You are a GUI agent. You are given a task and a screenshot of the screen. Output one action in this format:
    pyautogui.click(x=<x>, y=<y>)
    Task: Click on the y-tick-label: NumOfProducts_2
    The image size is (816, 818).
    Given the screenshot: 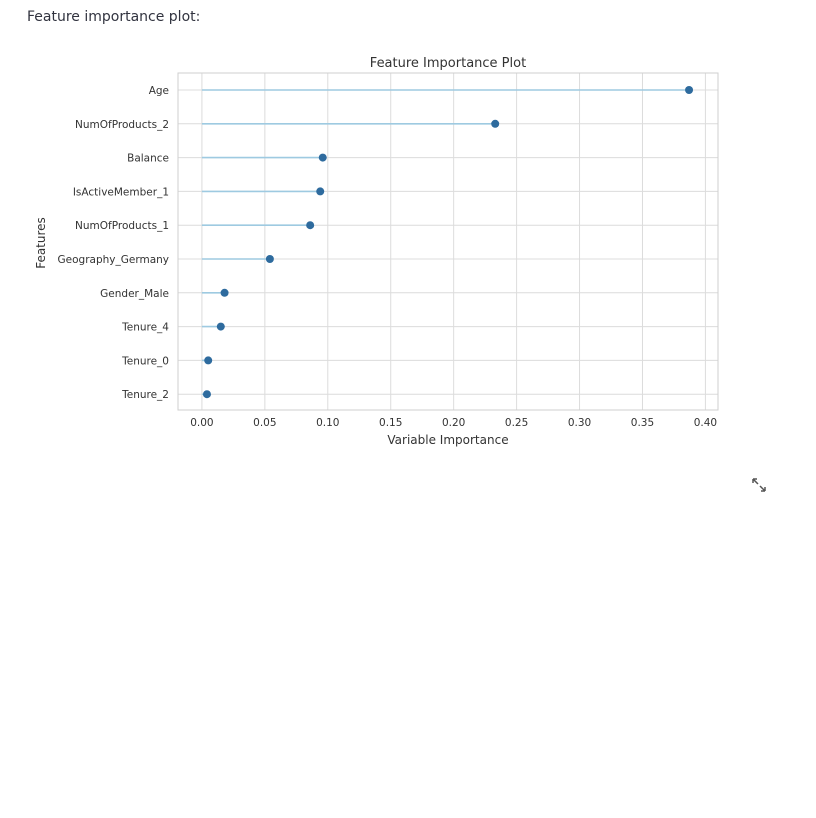 What is the action you would take?
    pyautogui.click(x=122, y=125)
    